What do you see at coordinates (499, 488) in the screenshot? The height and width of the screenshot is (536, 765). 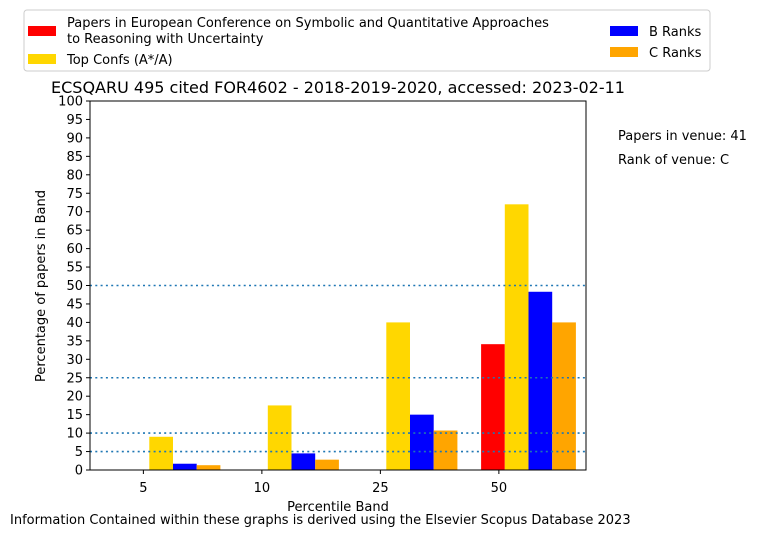 I see `x-tick-label: 50` at bounding box center [499, 488].